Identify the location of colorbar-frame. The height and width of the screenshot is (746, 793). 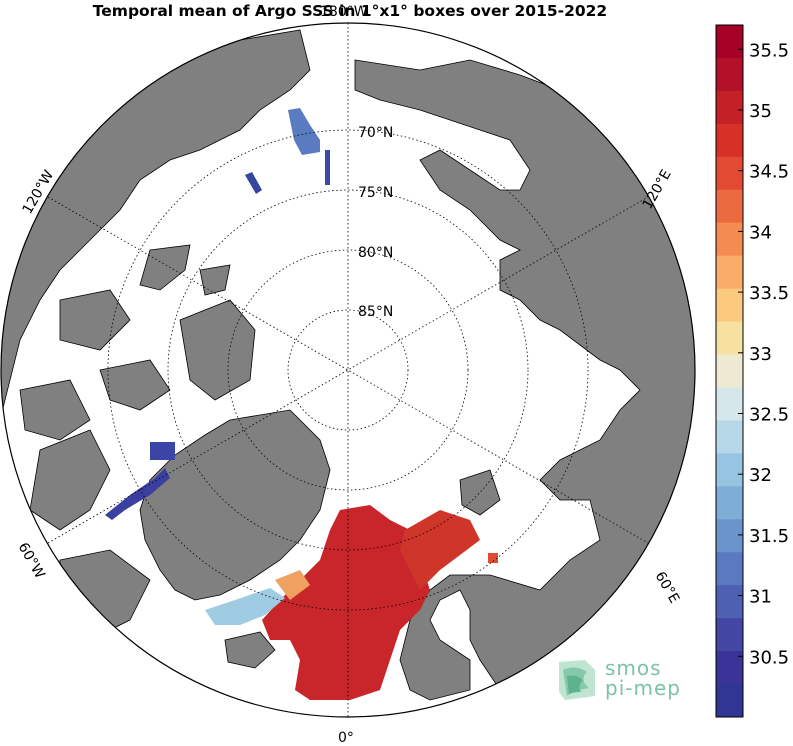
(729, 371).